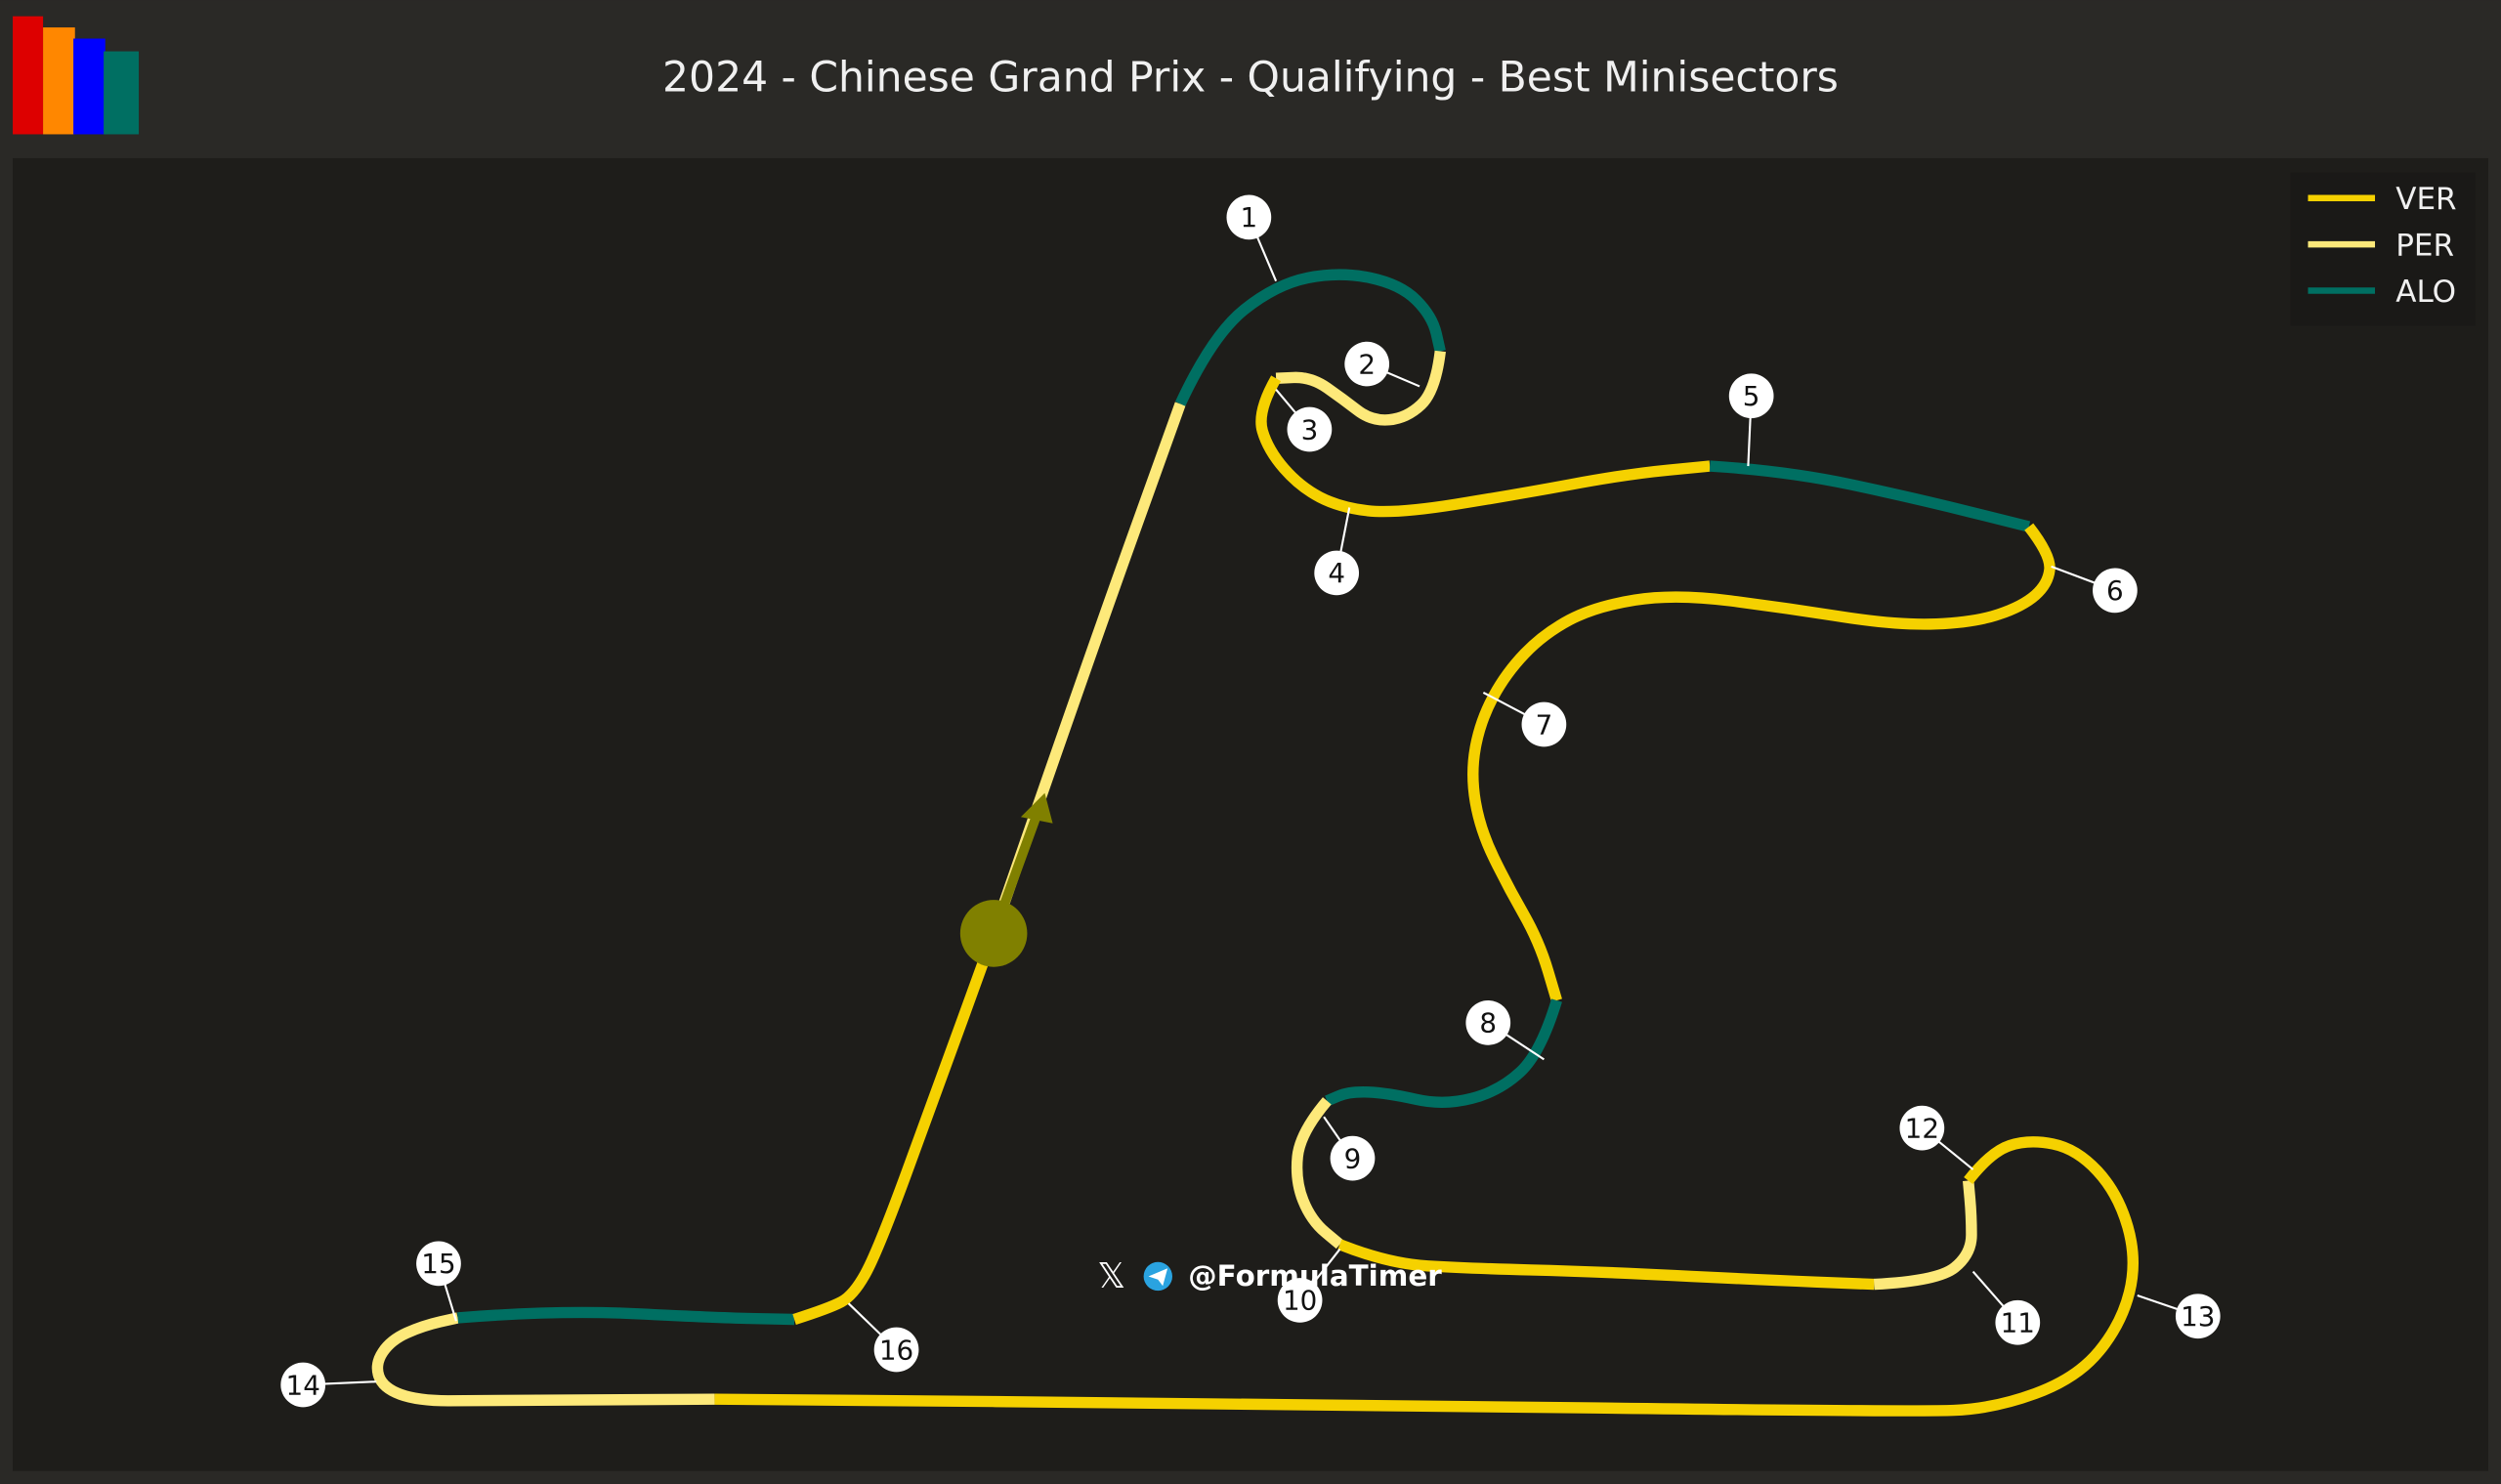  What do you see at coordinates (1006, 880) in the screenshot?
I see `start-marker` at bounding box center [1006, 880].